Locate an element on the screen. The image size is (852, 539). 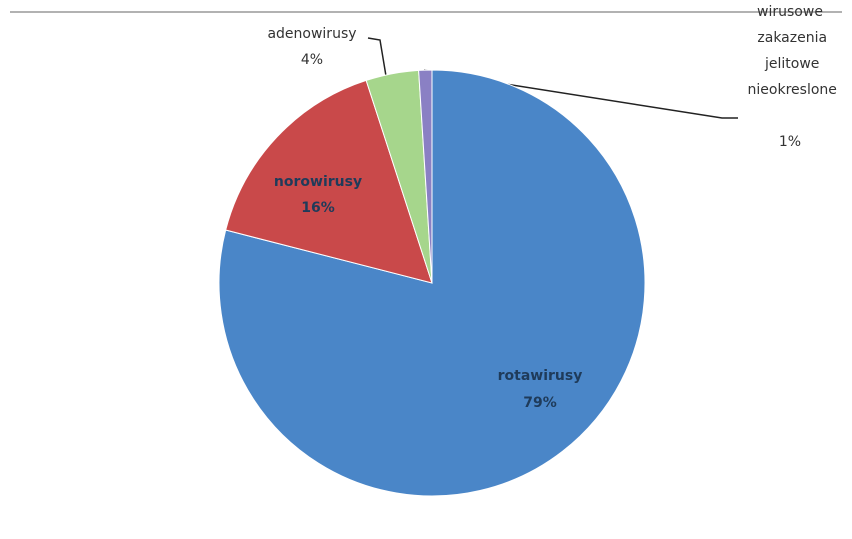
value-label: 16% is located at coordinates (318, 208).